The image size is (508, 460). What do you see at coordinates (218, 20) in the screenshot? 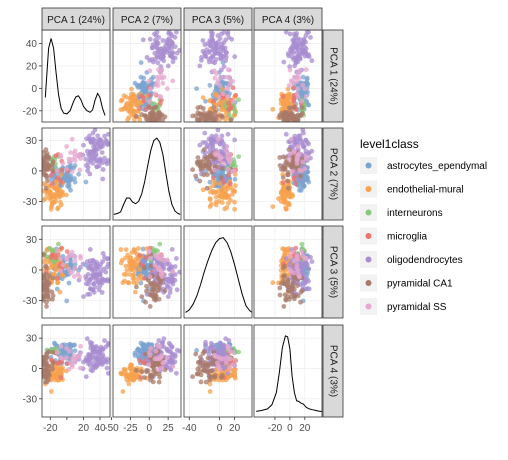
I see `strip-label-top: PCA 3 (5%)` at bounding box center [218, 20].